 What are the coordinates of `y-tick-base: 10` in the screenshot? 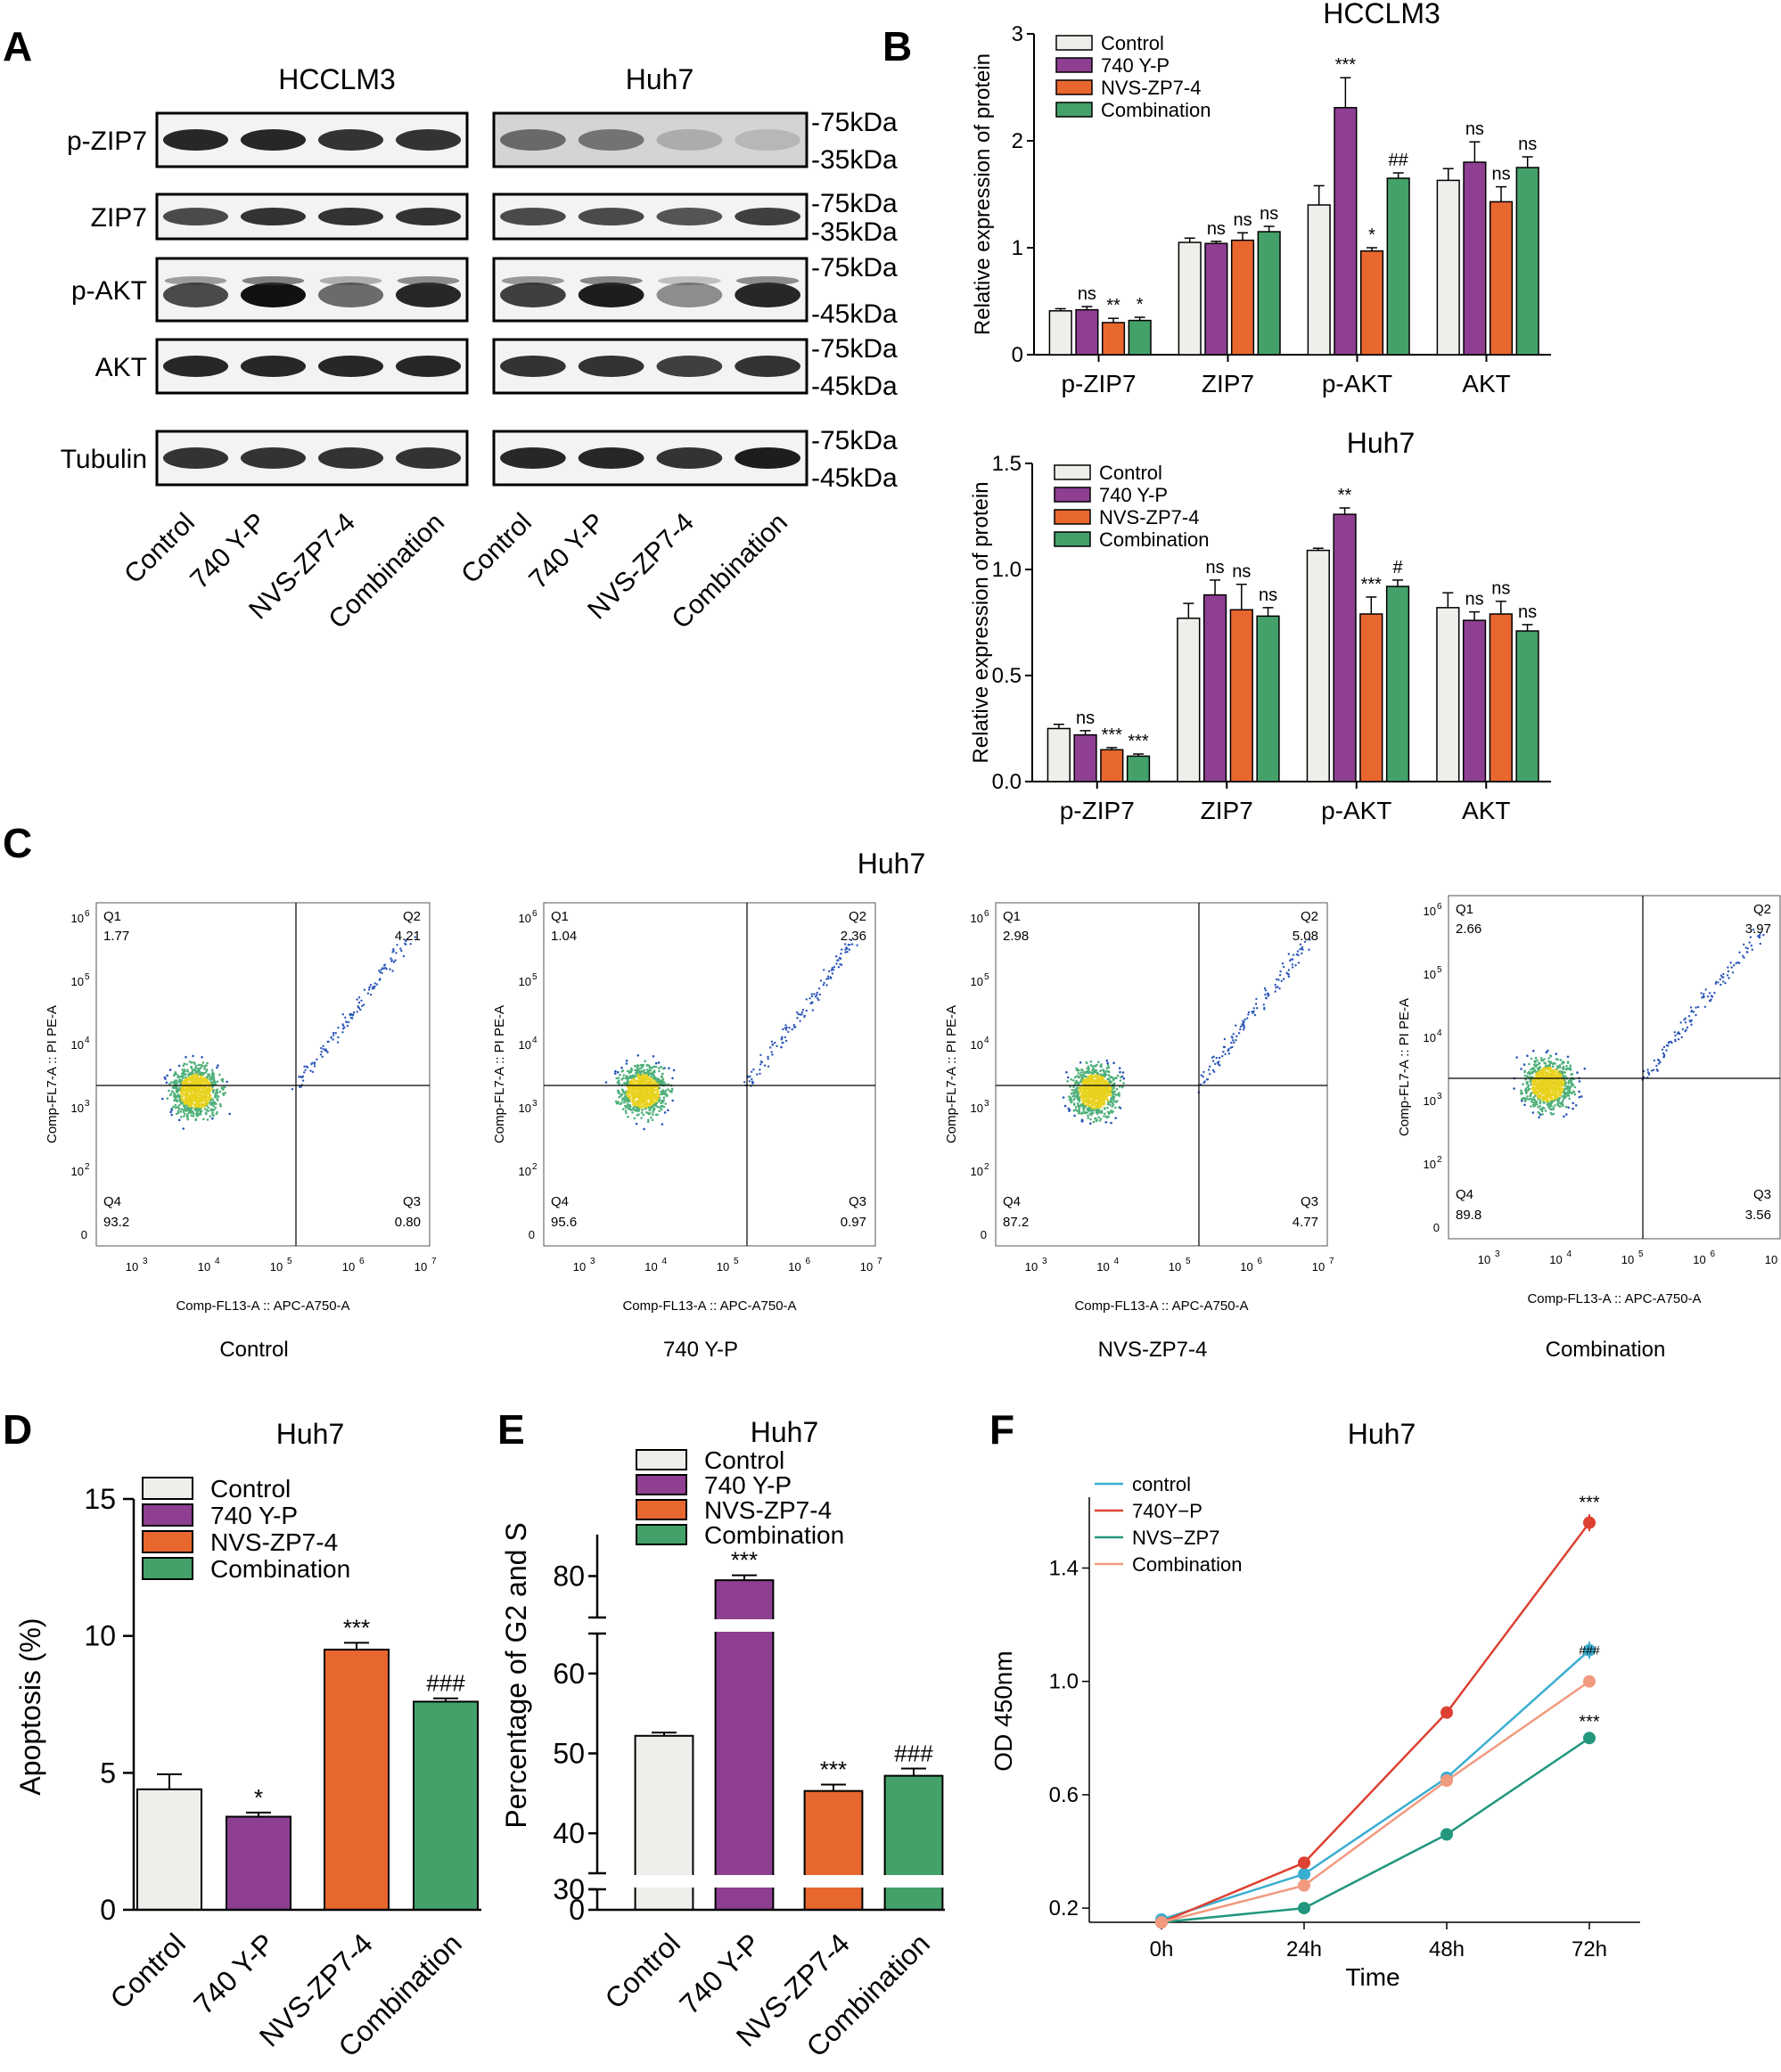 It's located at (977, 981).